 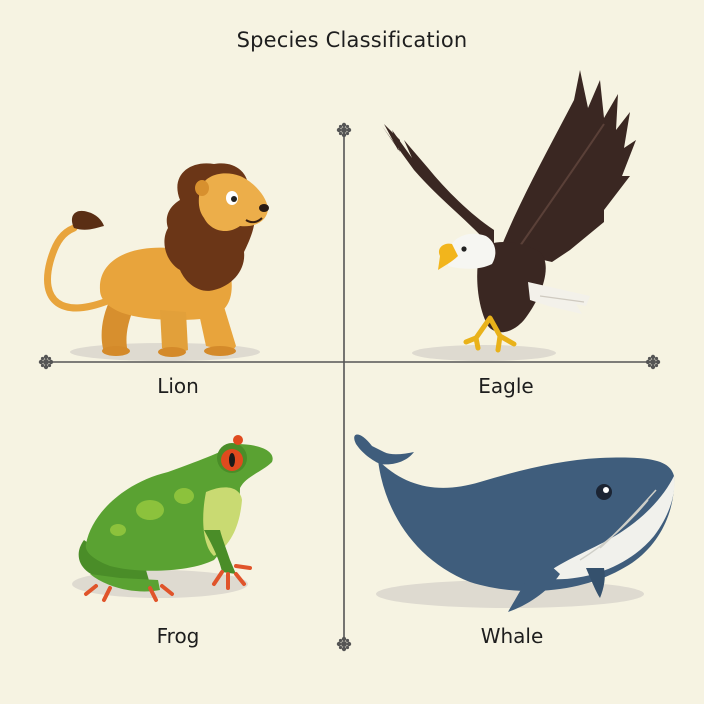 I want to click on label-whale: Whale, so click(x=512, y=636).